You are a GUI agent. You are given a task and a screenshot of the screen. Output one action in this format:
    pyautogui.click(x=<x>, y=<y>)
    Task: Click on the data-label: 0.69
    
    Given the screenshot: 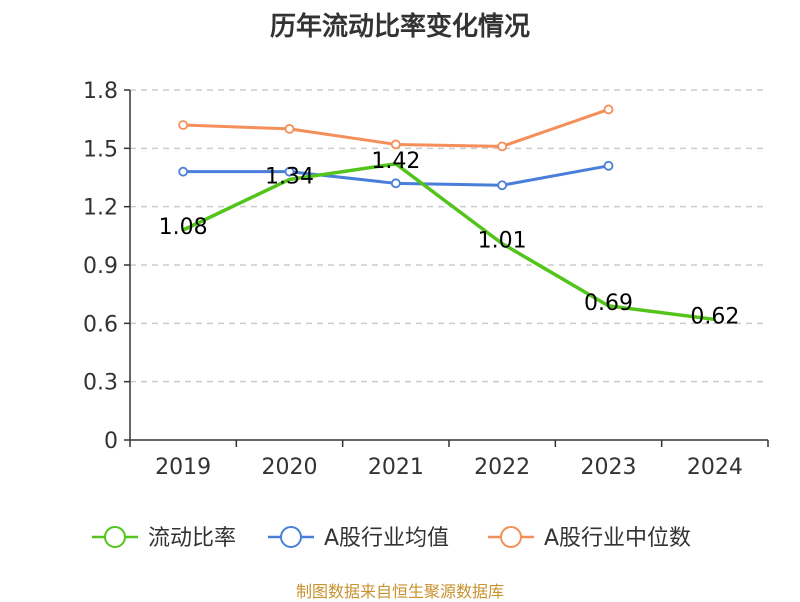 What is the action you would take?
    pyautogui.click(x=608, y=303)
    